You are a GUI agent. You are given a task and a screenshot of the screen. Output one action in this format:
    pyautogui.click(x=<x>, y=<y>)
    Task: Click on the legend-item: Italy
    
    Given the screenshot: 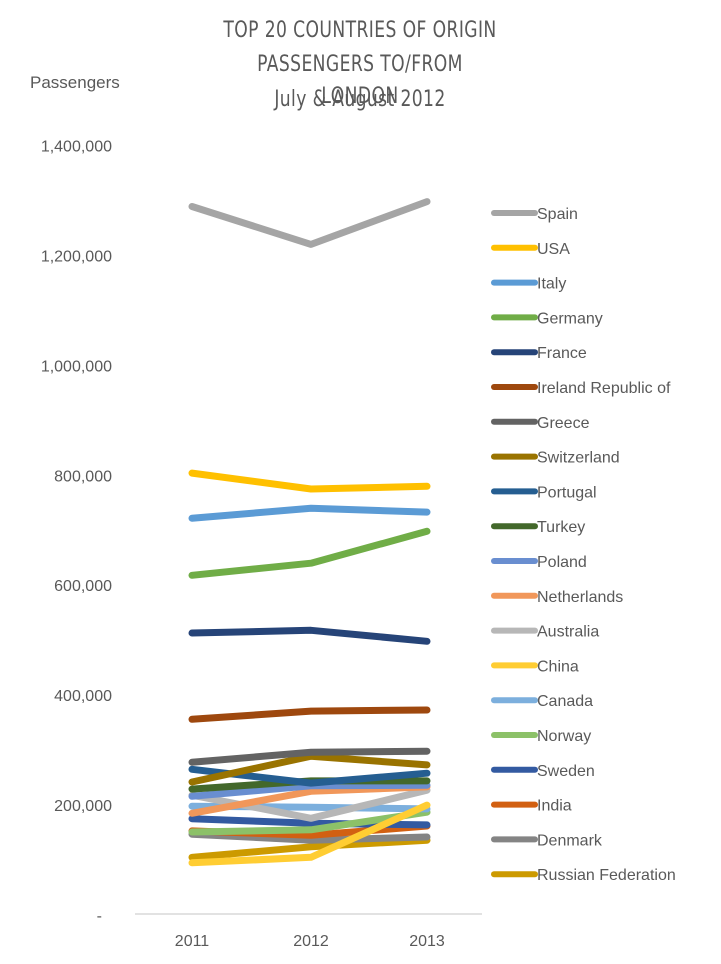 What is the action you would take?
    pyautogui.click(x=528, y=284)
    